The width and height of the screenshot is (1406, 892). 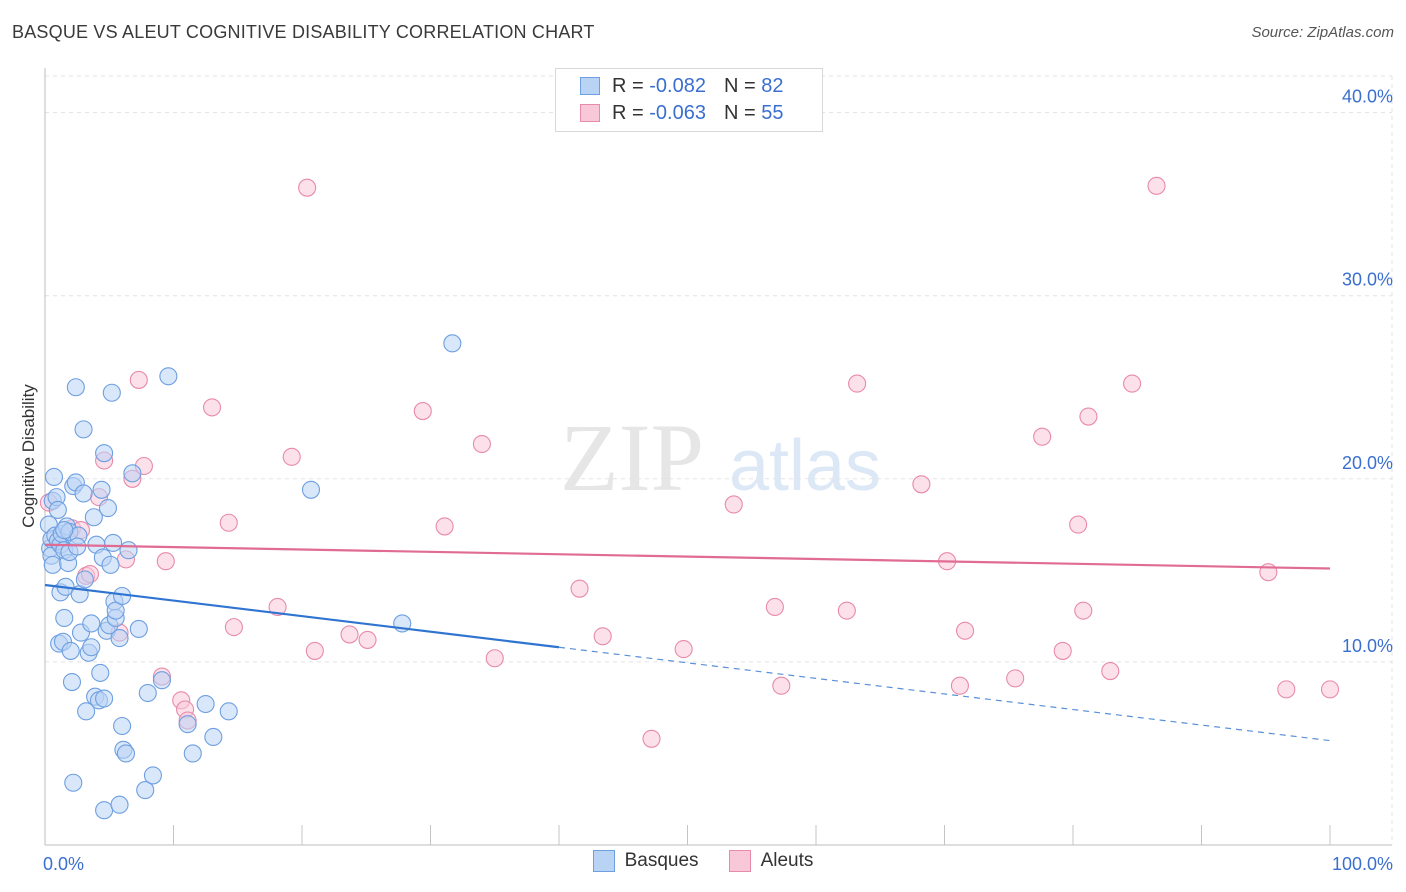 I want to click on basque-trend-line, so click(x=302, y=616).